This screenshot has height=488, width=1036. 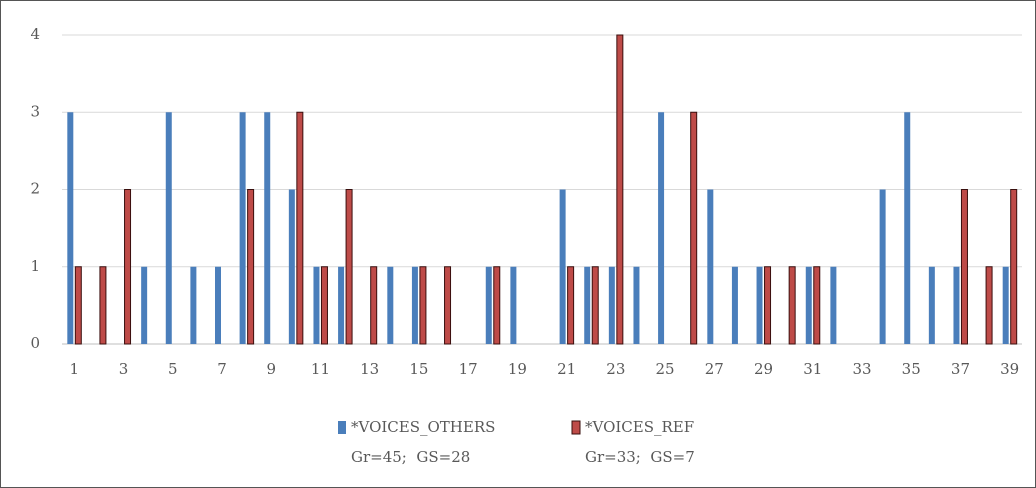 What do you see at coordinates (714, 369) in the screenshot?
I see `x-tick-label: 27` at bounding box center [714, 369].